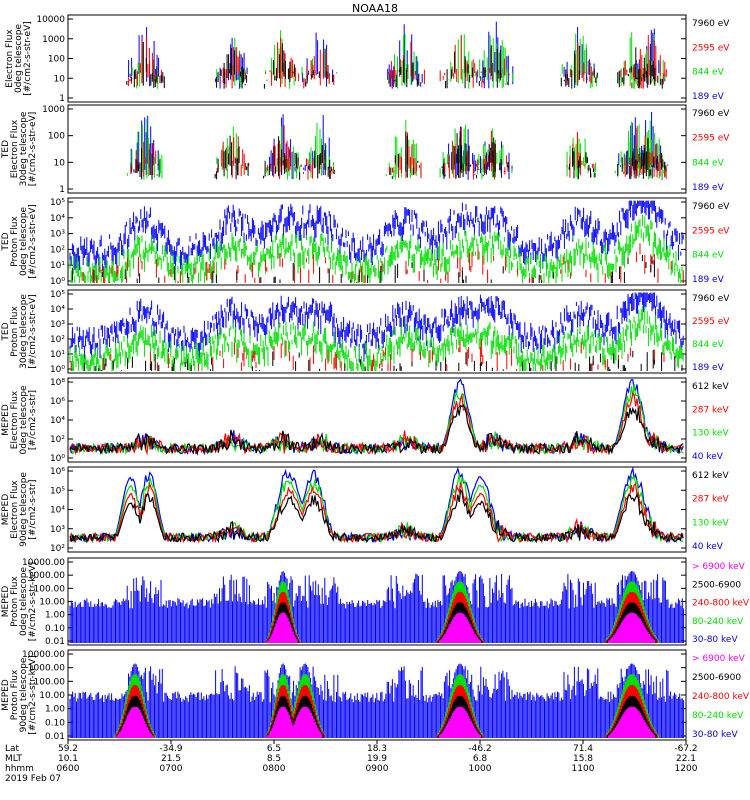 The width and height of the screenshot is (750, 800). Describe the element at coordinates (685, 749) in the screenshot. I see `x-tick-lat: -67.2` at that location.